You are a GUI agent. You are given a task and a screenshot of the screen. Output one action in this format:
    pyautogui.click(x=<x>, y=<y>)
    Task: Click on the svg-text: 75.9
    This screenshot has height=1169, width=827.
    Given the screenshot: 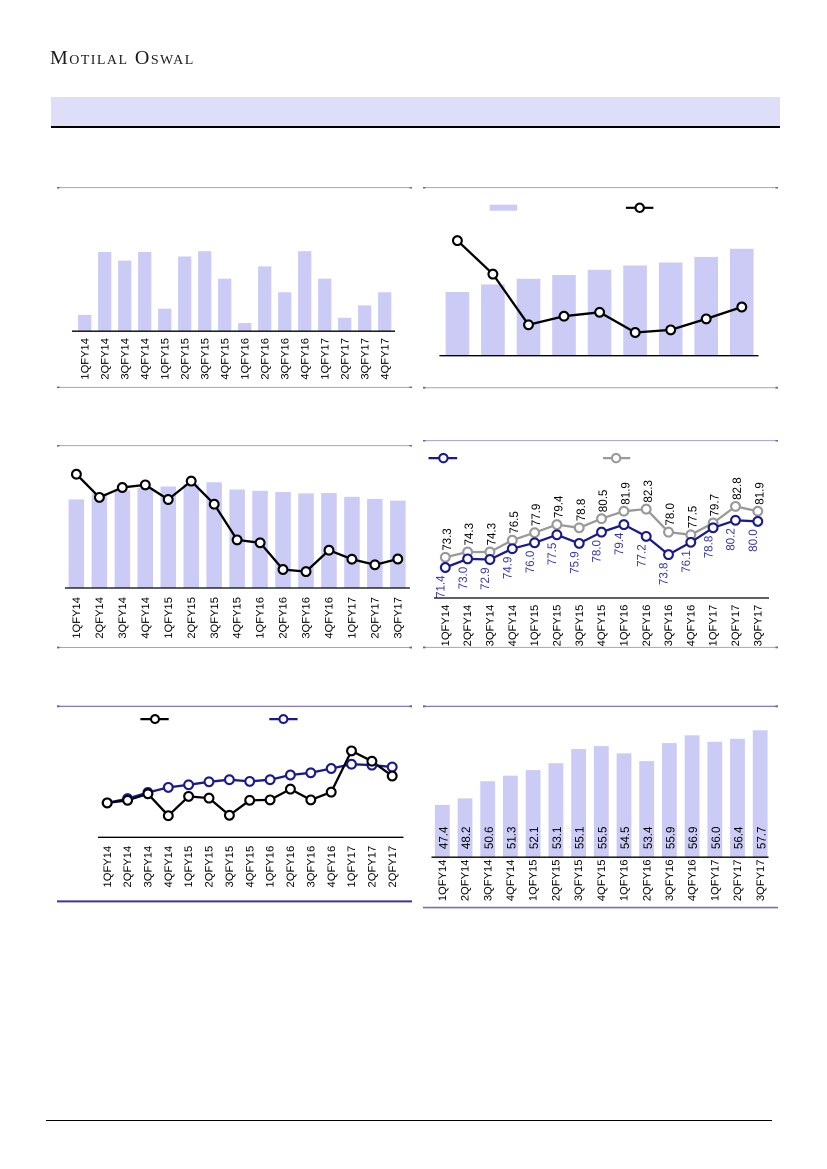 What is the action you would take?
    pyautogui.click(x=574, y=562)
    